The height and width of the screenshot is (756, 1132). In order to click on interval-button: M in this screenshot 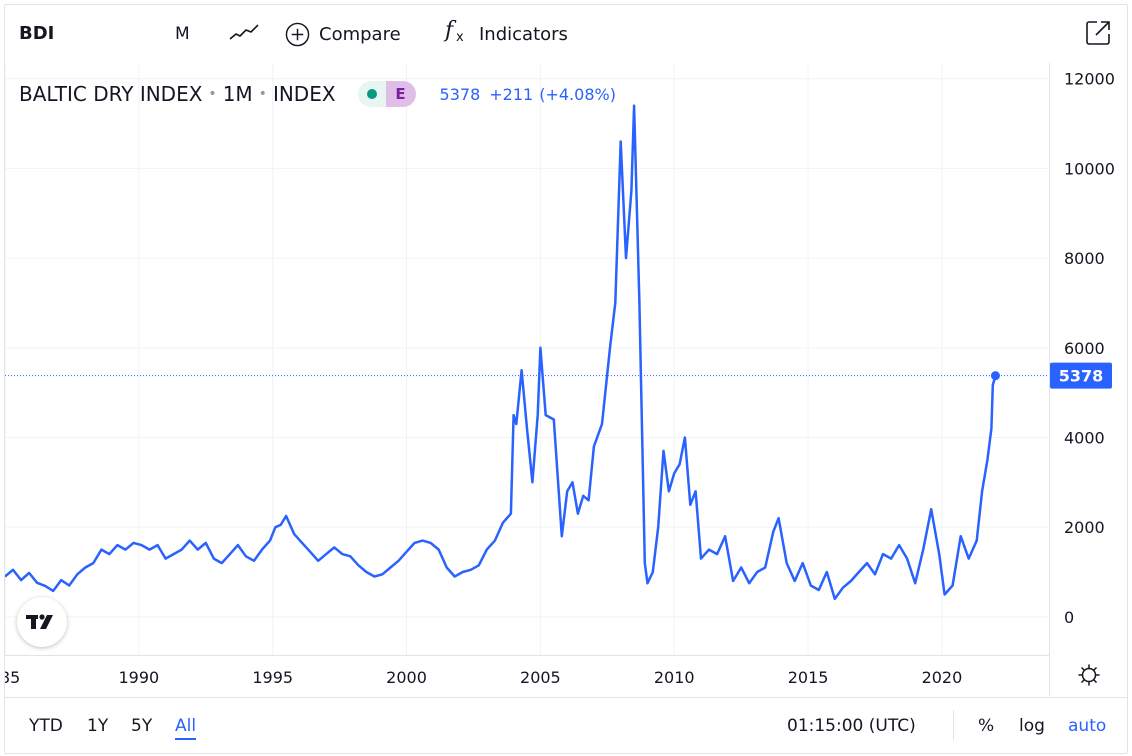, I will do `click(182, 34)`.